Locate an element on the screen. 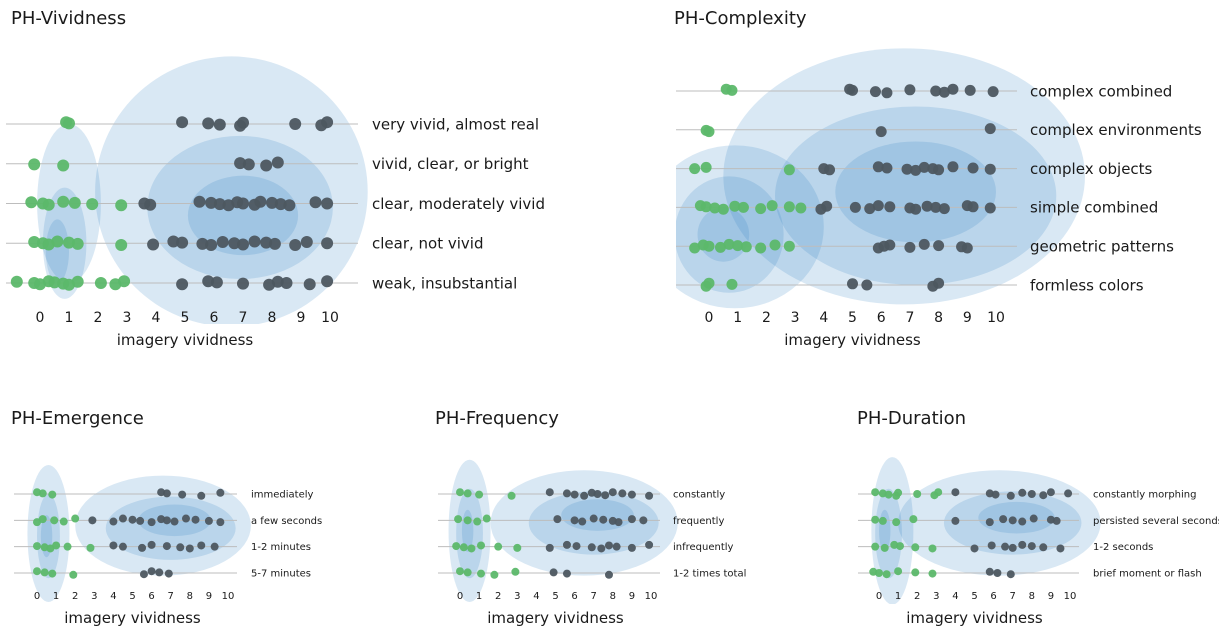 The width and height of the screenshot is (1219, 627). x-tick-labels: 0 1 2 3 4 5 6 7 8 9 10 is located at coordinates (557, 596).